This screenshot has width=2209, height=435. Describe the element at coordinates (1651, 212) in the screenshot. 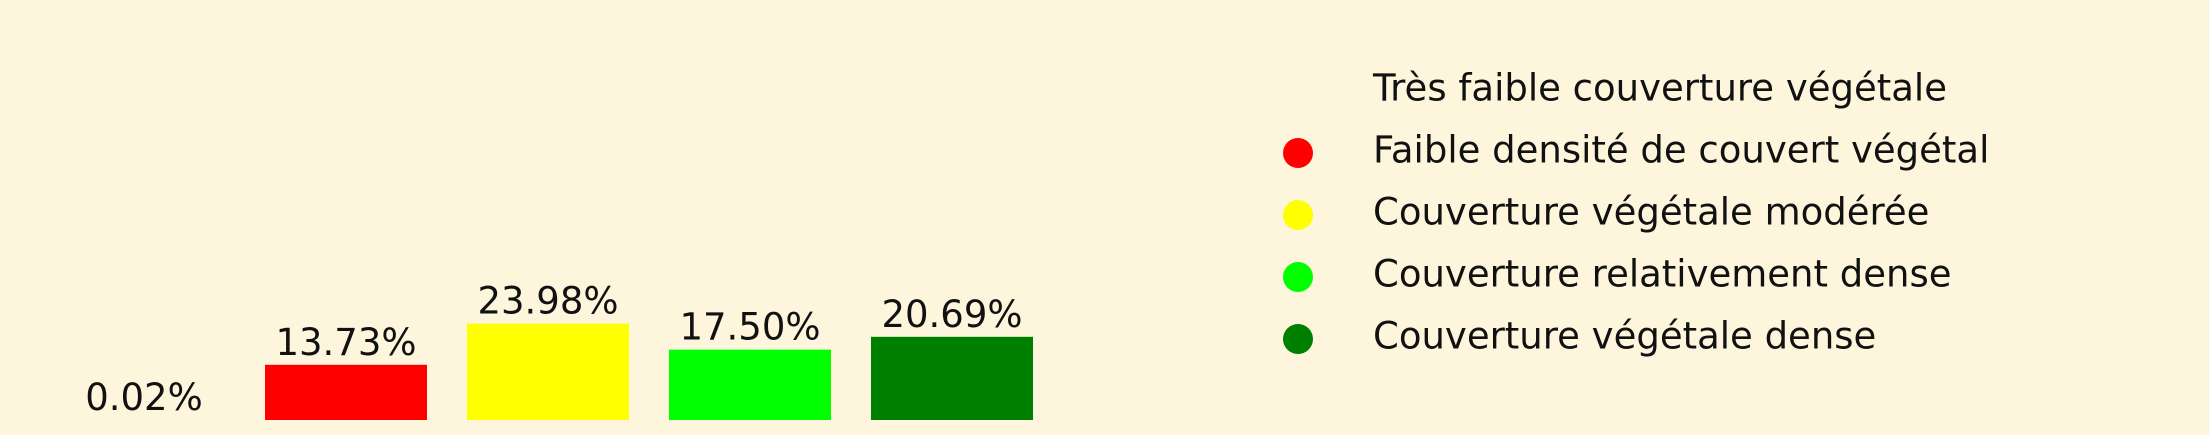

I see `legend-label-3: Couverture végétale modérée` at that location.